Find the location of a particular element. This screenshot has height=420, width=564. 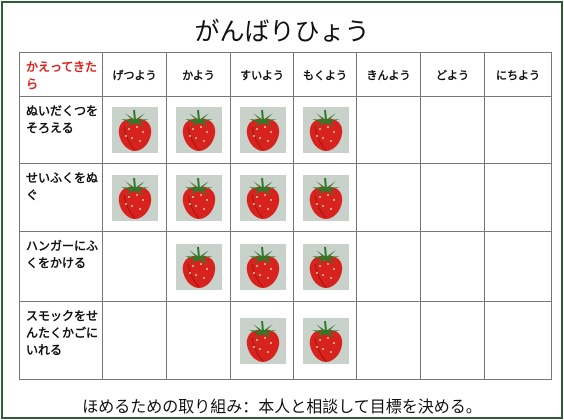

day-header: どよう is located at coordinates (453, 74).